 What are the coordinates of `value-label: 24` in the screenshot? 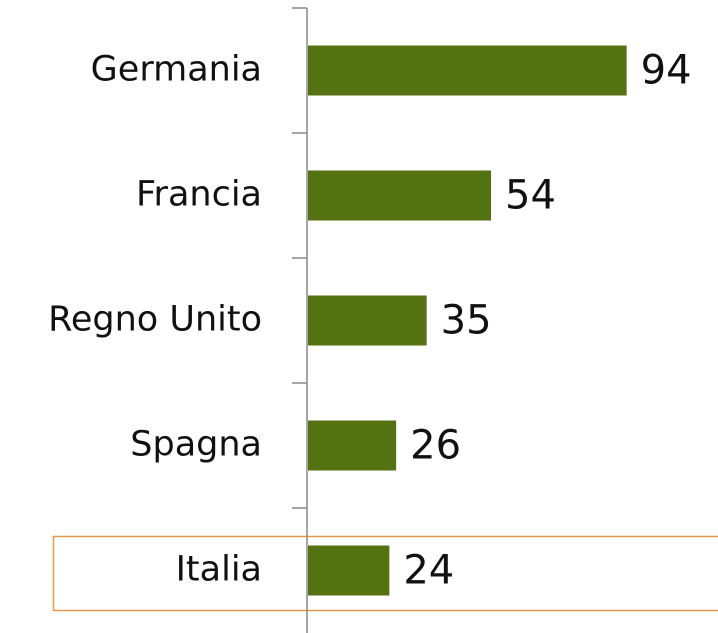 It's located at (428, 571).